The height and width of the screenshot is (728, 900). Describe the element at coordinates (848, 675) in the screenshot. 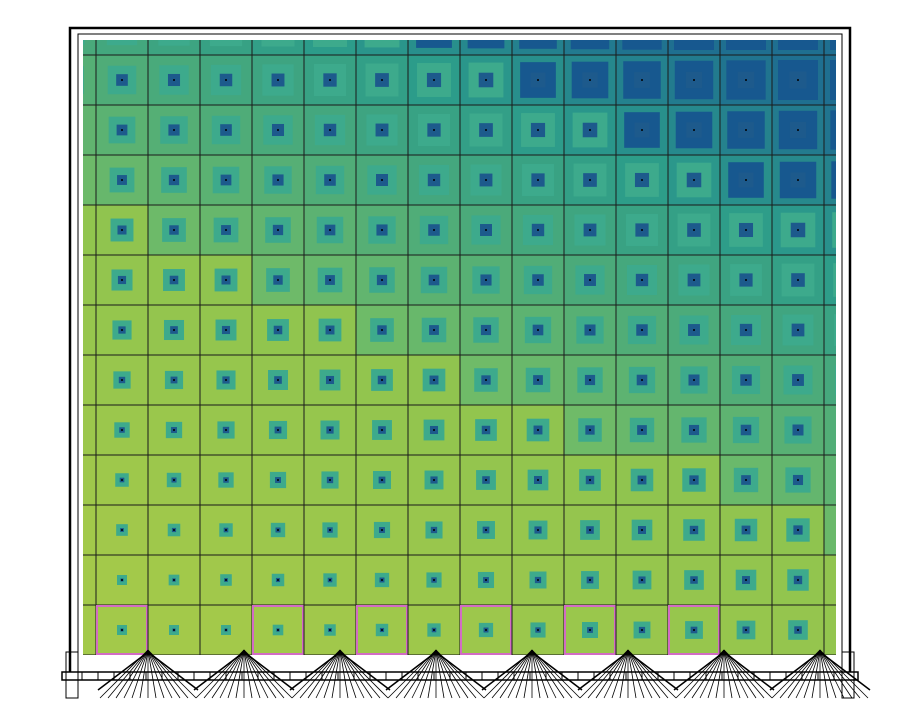

I see `right-post` at that location.